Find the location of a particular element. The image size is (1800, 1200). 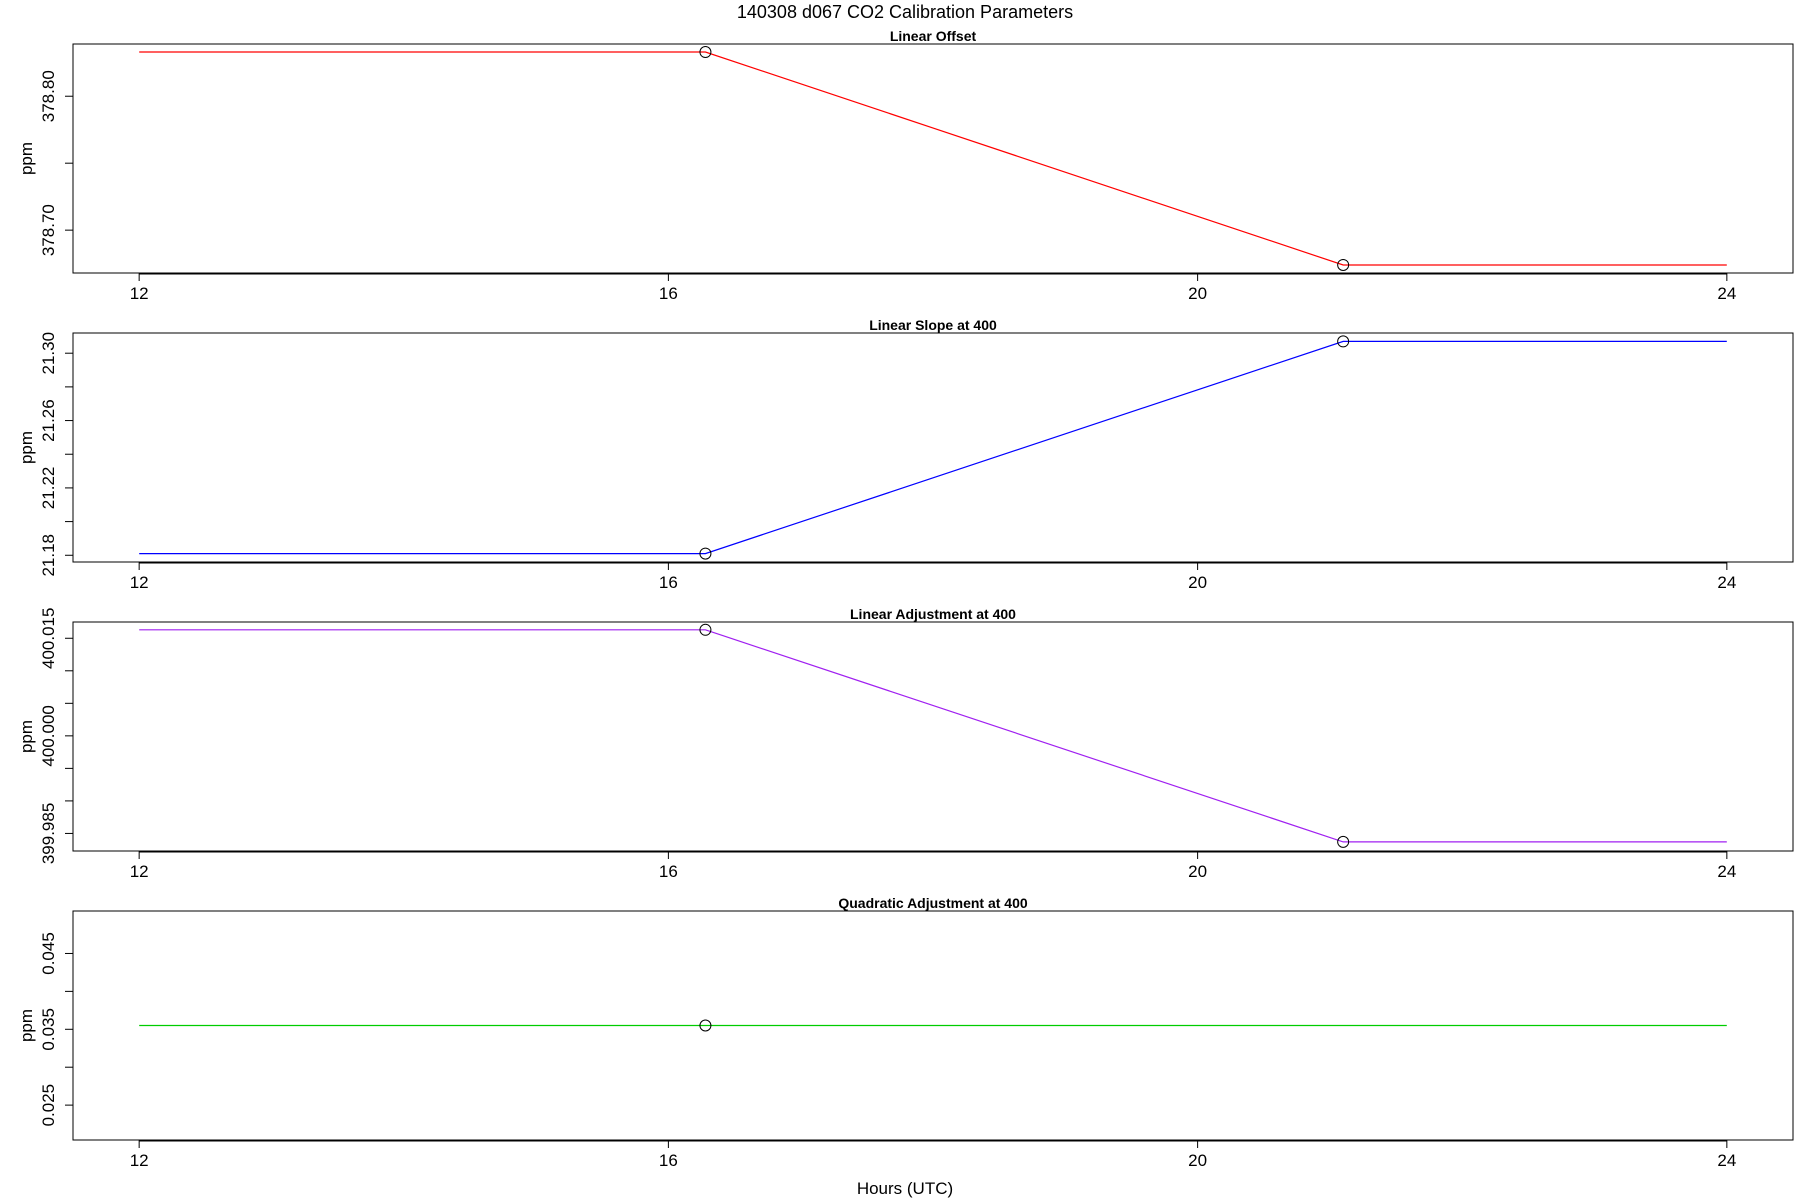

y-tick-label: 21.18 is located at coordinates (48, 555).